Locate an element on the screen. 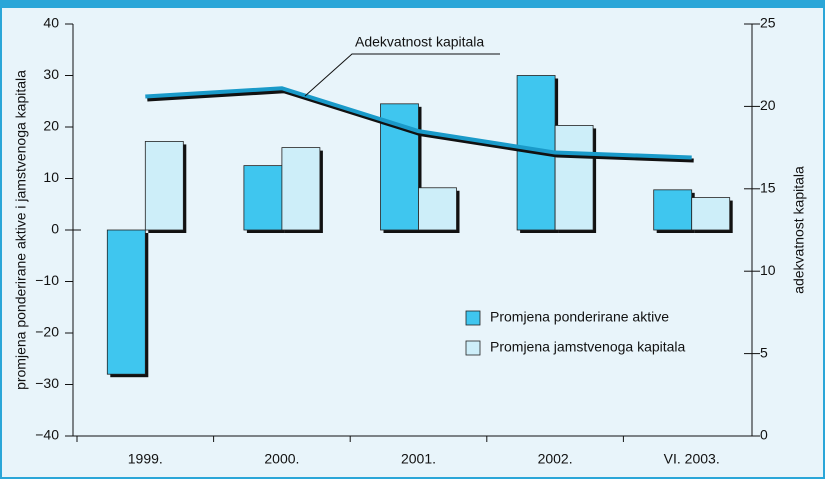 The width and height of the screenshot is (825, 484). x-tick-label: 2000. is located at coordinates (281, 459).